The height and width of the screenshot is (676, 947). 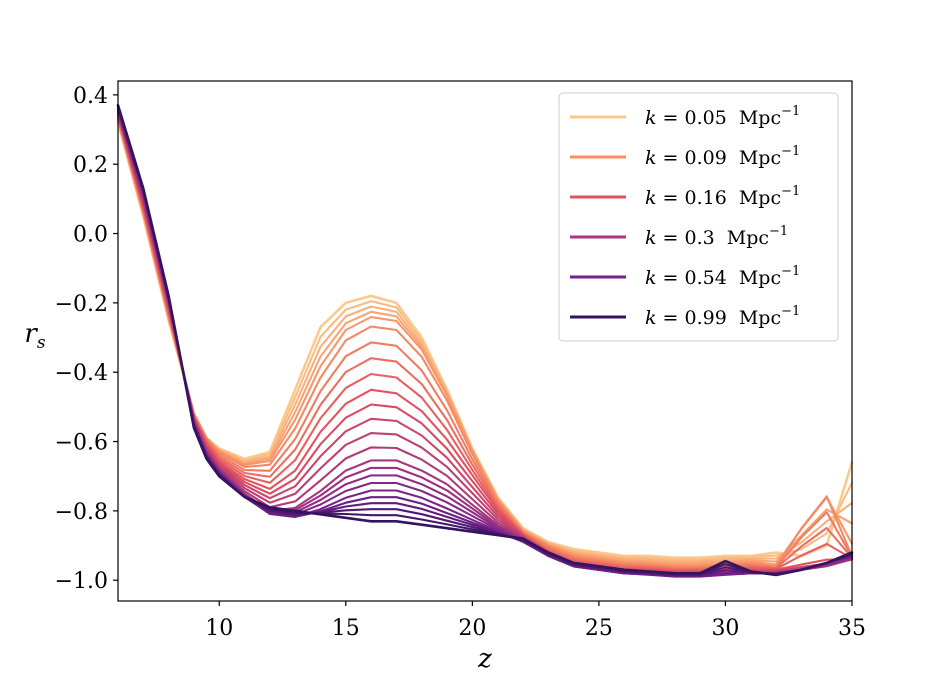 I want to click on legend-label: k = 0.09 Mpc−1, so click(x=722, y=156).